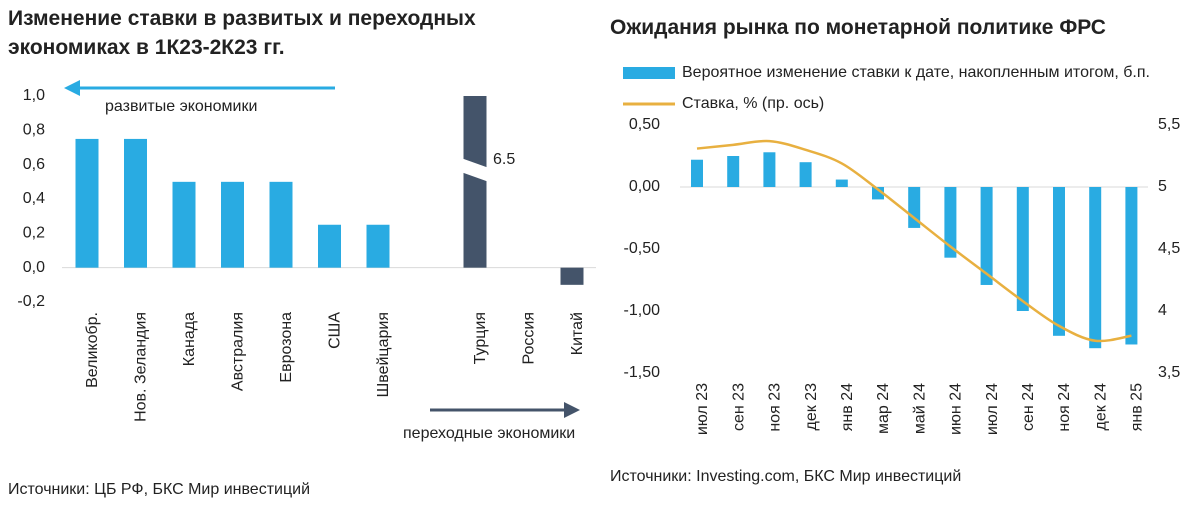 The height and width of the screenshot is (506, 1200). What do you see at coordinates (181, 106) in the screenshot?
I see `annotation: развитые экономики` at bounding box center [181, 106].